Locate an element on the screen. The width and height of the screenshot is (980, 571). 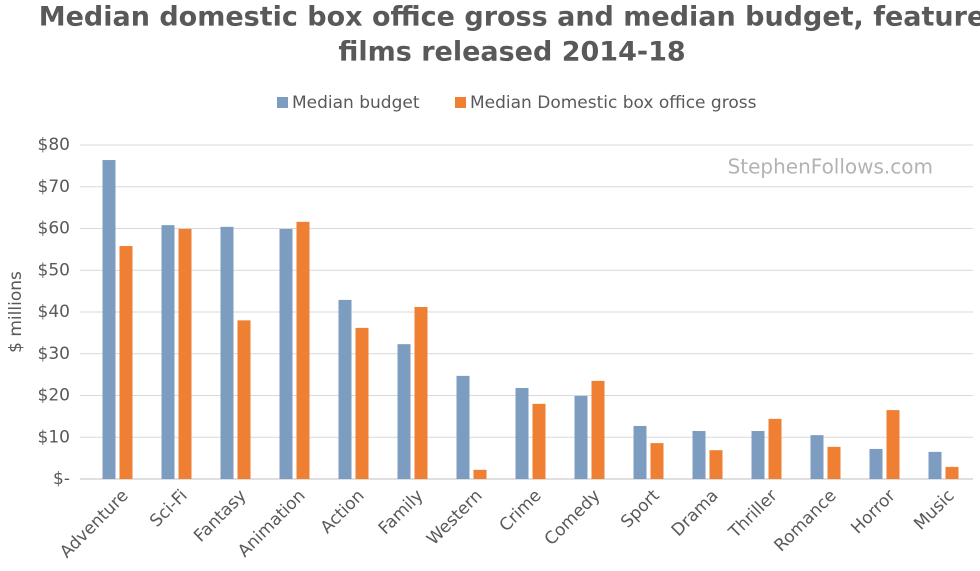
x-tick-label: Drama is located at coordinates (695, 513).